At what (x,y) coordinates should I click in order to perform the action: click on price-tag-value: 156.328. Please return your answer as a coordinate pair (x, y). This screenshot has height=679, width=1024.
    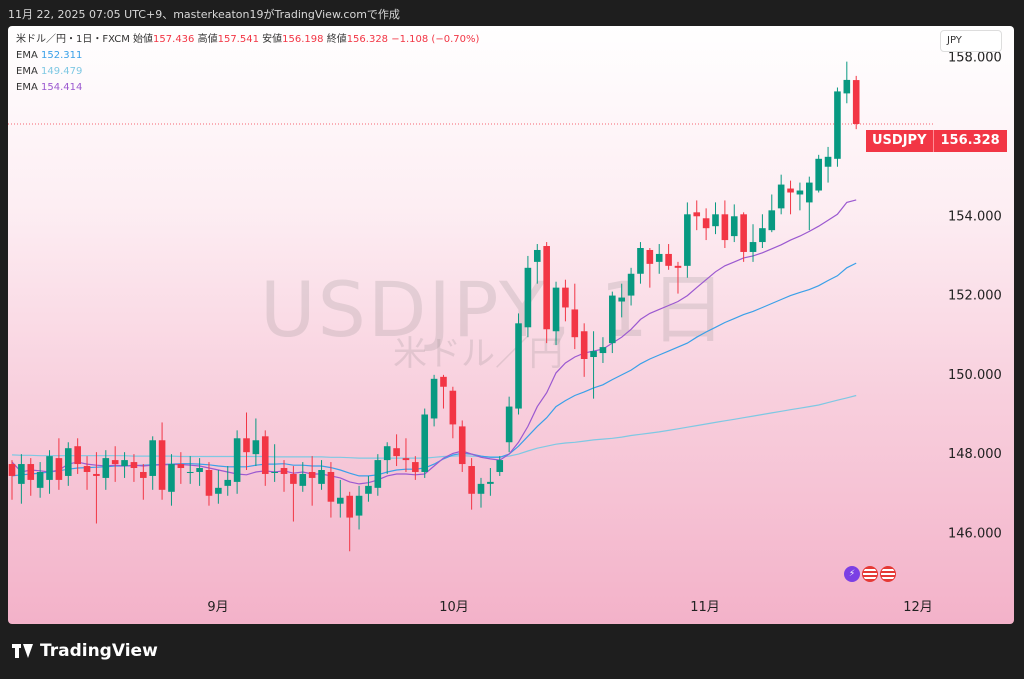
    Looking at the image, I should click on (969, 141).